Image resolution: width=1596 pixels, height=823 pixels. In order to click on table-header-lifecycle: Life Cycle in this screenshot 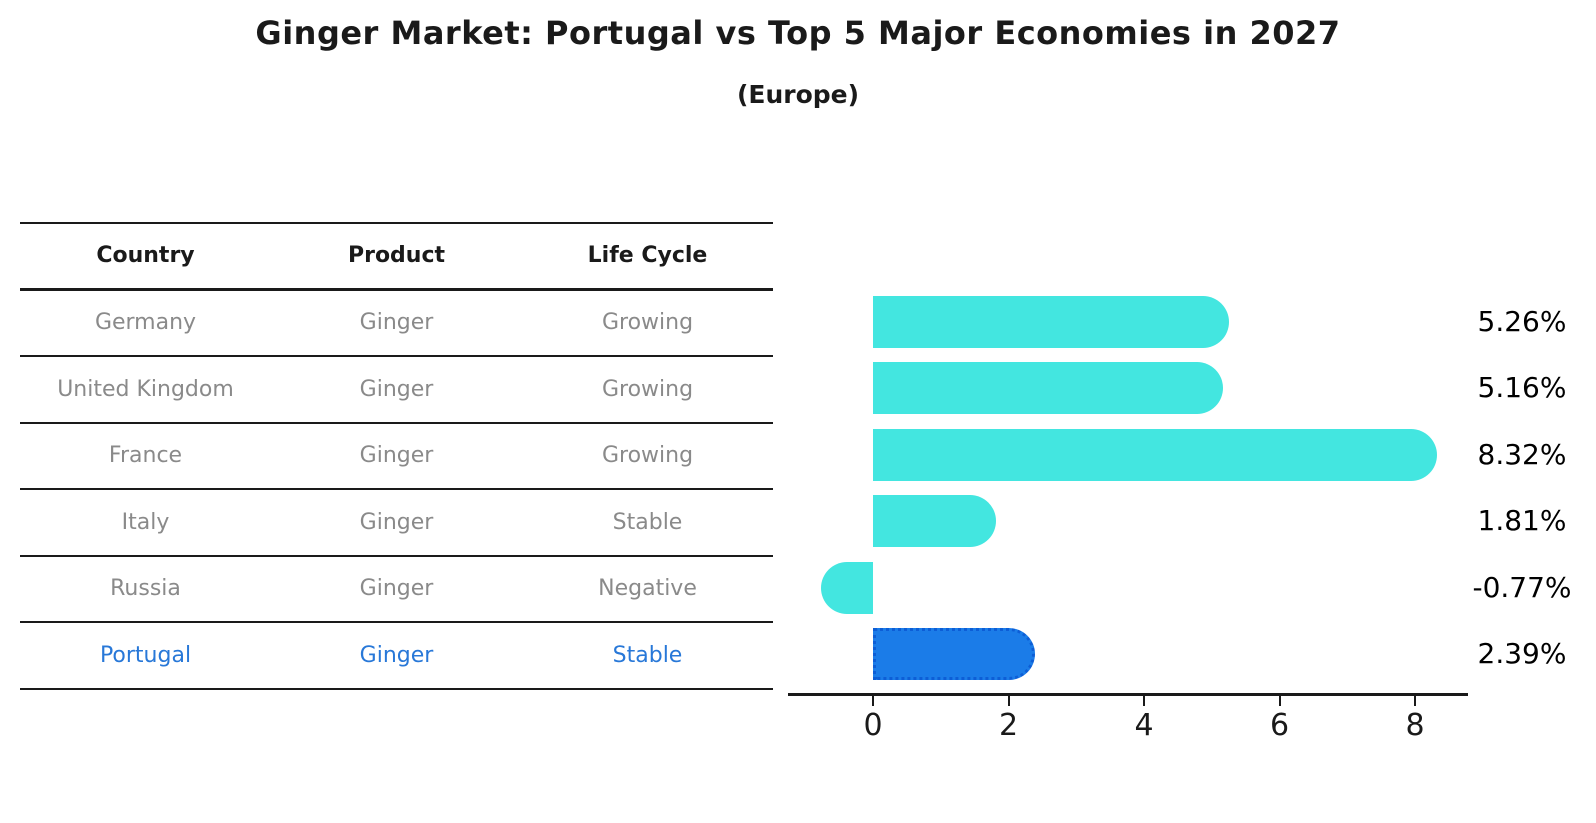, I will do `click(647, 256)`.